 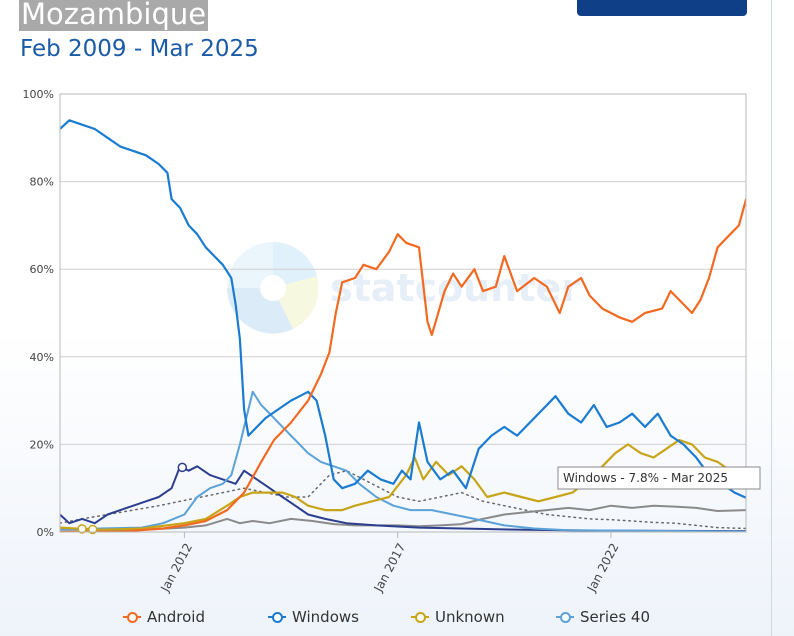 I want to click on legend-label: Series 40, so click(x=615, y=617).